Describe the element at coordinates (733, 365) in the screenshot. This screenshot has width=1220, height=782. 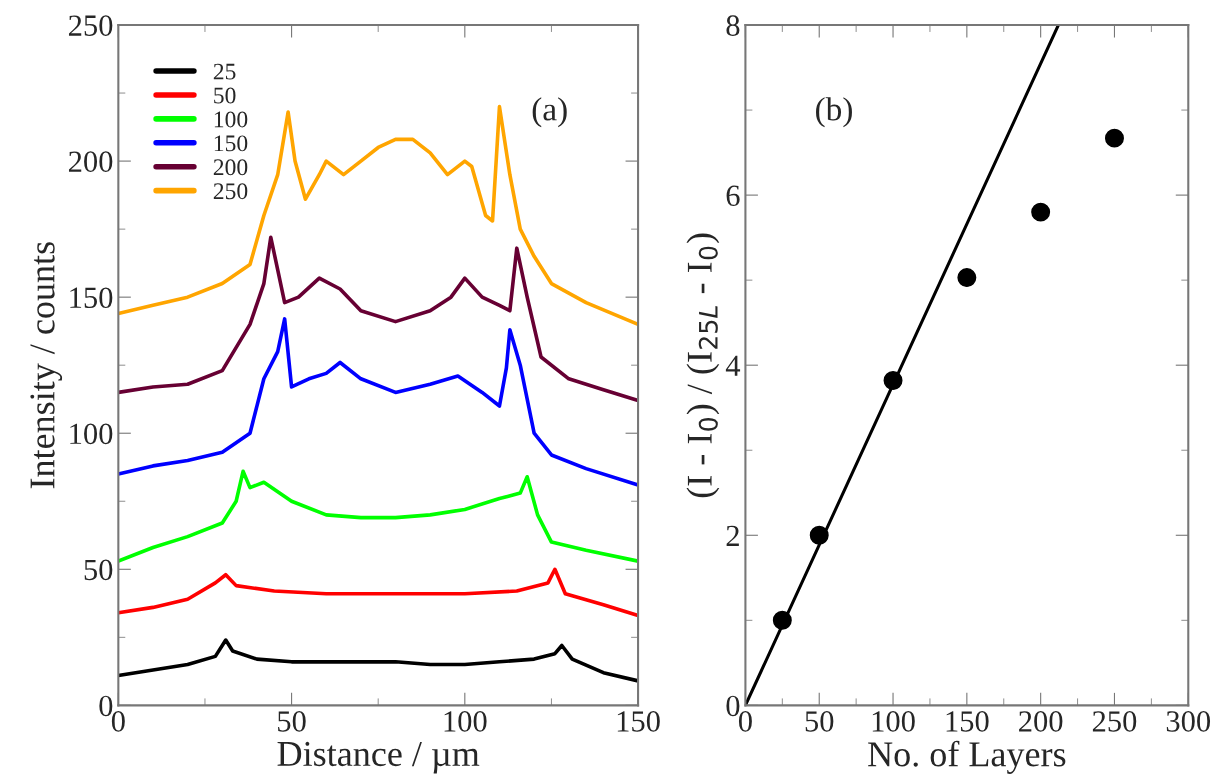
I see `y-tick-label: 4` at that location.